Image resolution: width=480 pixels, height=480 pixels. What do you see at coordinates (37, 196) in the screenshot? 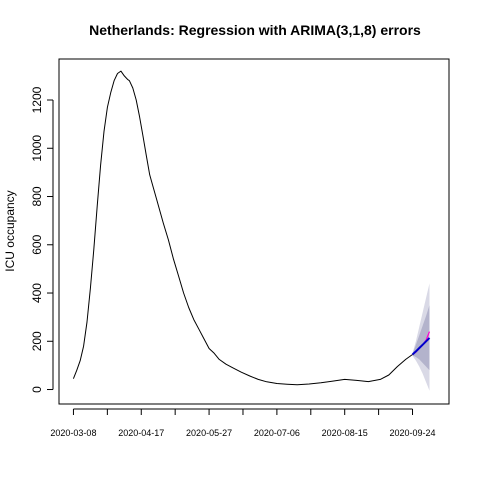
I see `y-tick-label: 800` at bounding box center [37, 196].